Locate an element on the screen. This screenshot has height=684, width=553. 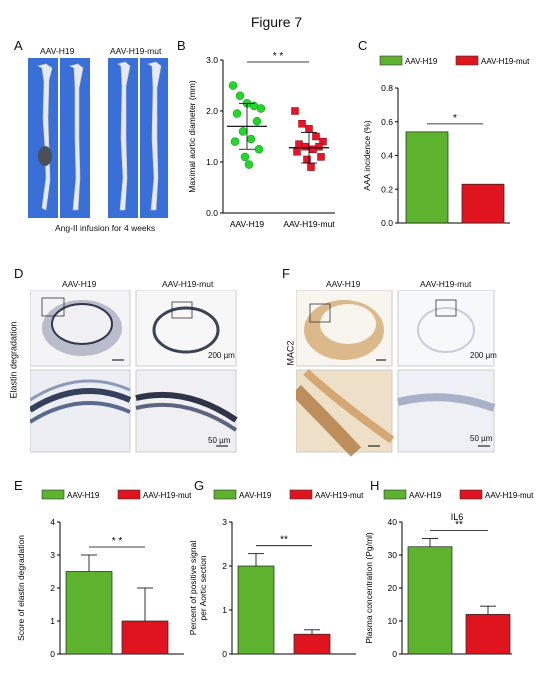
panel-letter-h: H is located at coordinates (375, 485).